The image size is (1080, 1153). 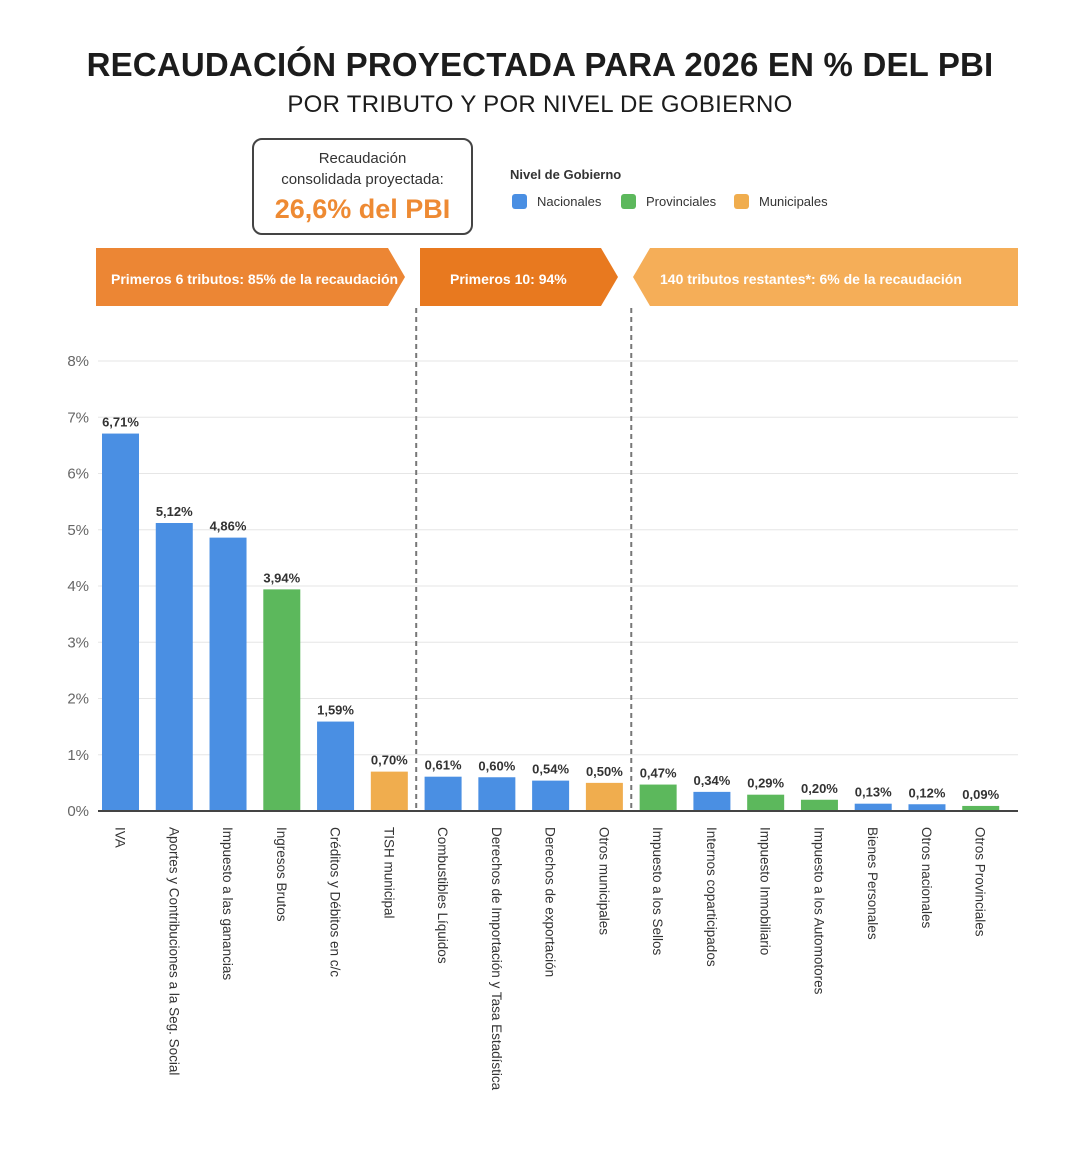 What do you see at coordinates (793, 201) in the screenshot?
I see `legend-label-municipales: Municipales` at bounding box center [793, 201].